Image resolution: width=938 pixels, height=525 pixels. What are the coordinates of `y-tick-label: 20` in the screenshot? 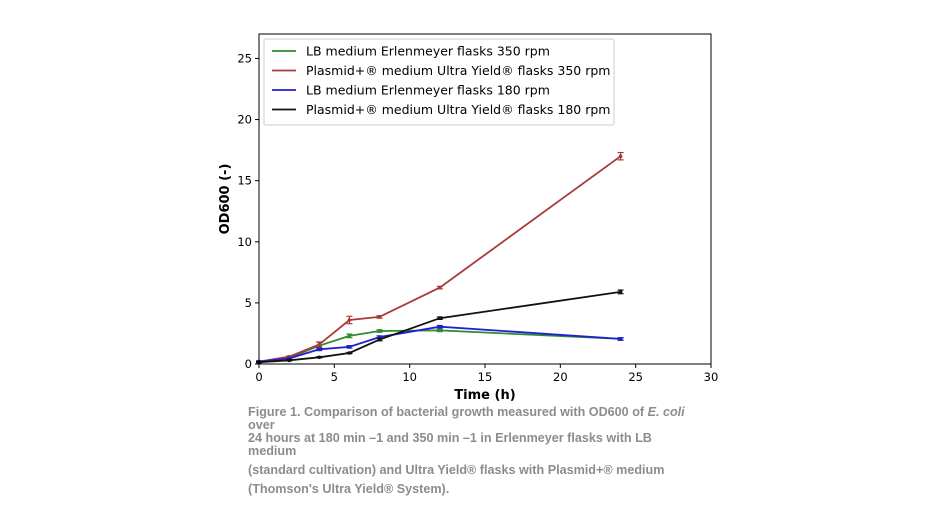 It's located at (244, 120).